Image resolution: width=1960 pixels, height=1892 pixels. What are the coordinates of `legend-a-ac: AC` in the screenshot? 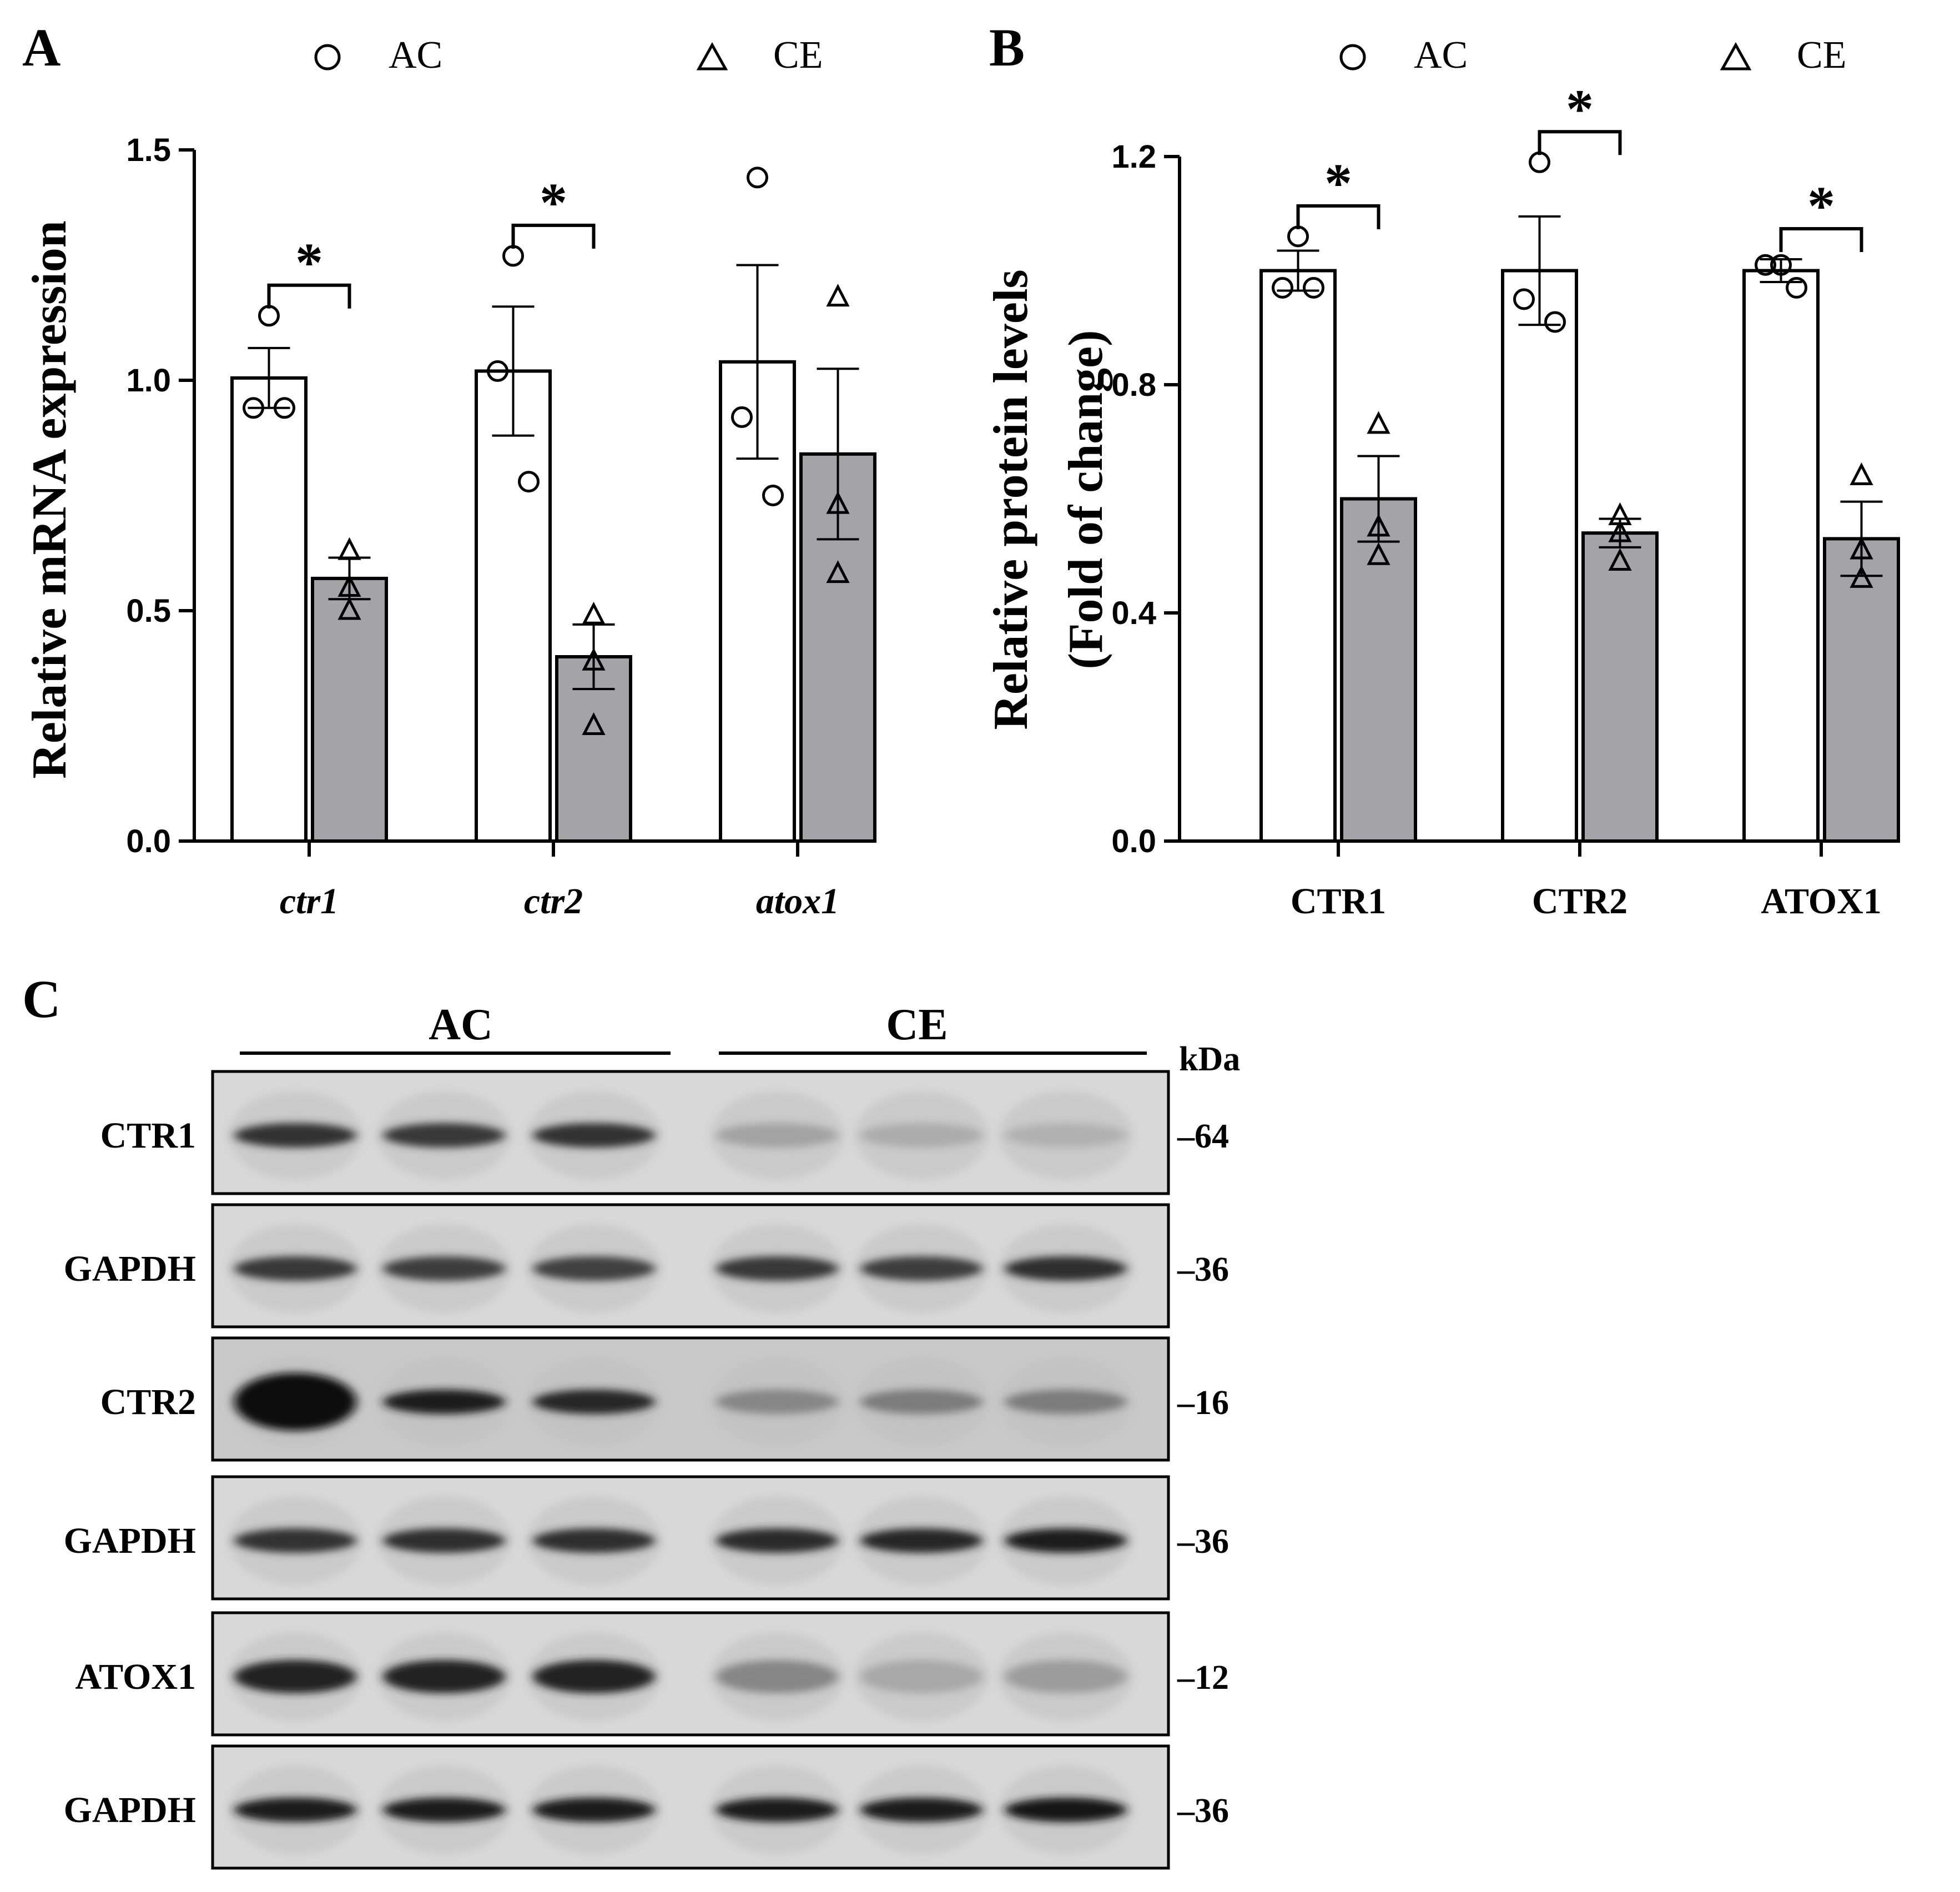 It's located at (415, 55).